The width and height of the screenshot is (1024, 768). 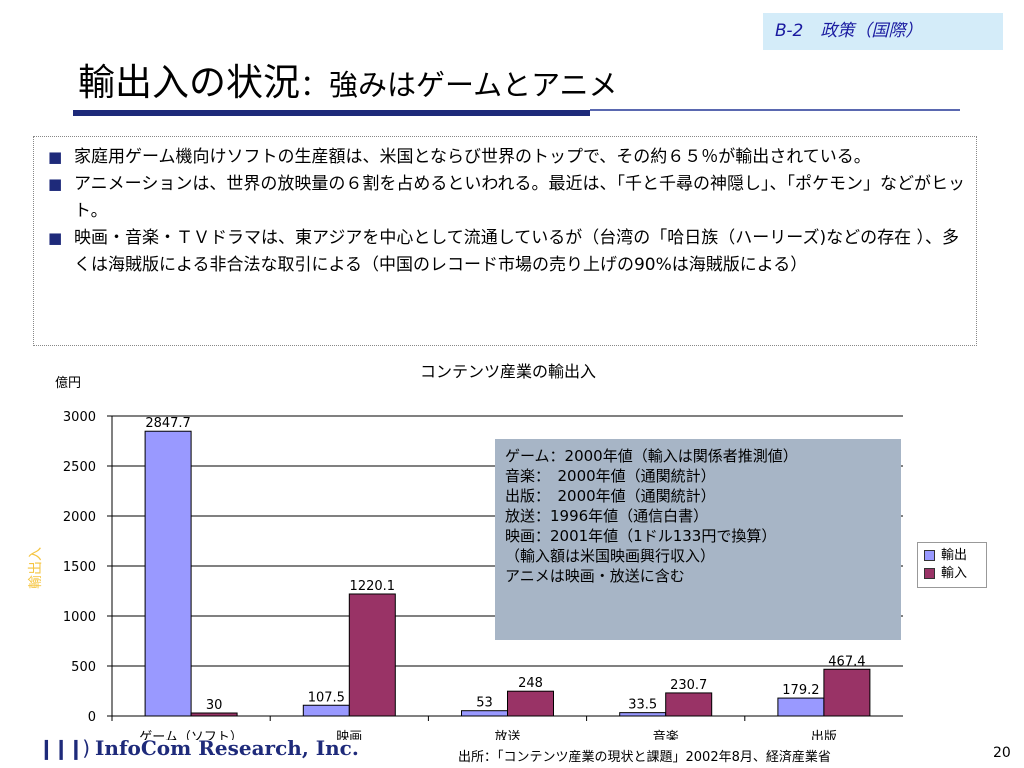 What do you see at coordinates (484, 703) in the screenshot?
I see `bar-value-label: 53` at bounding box center [484, 703].